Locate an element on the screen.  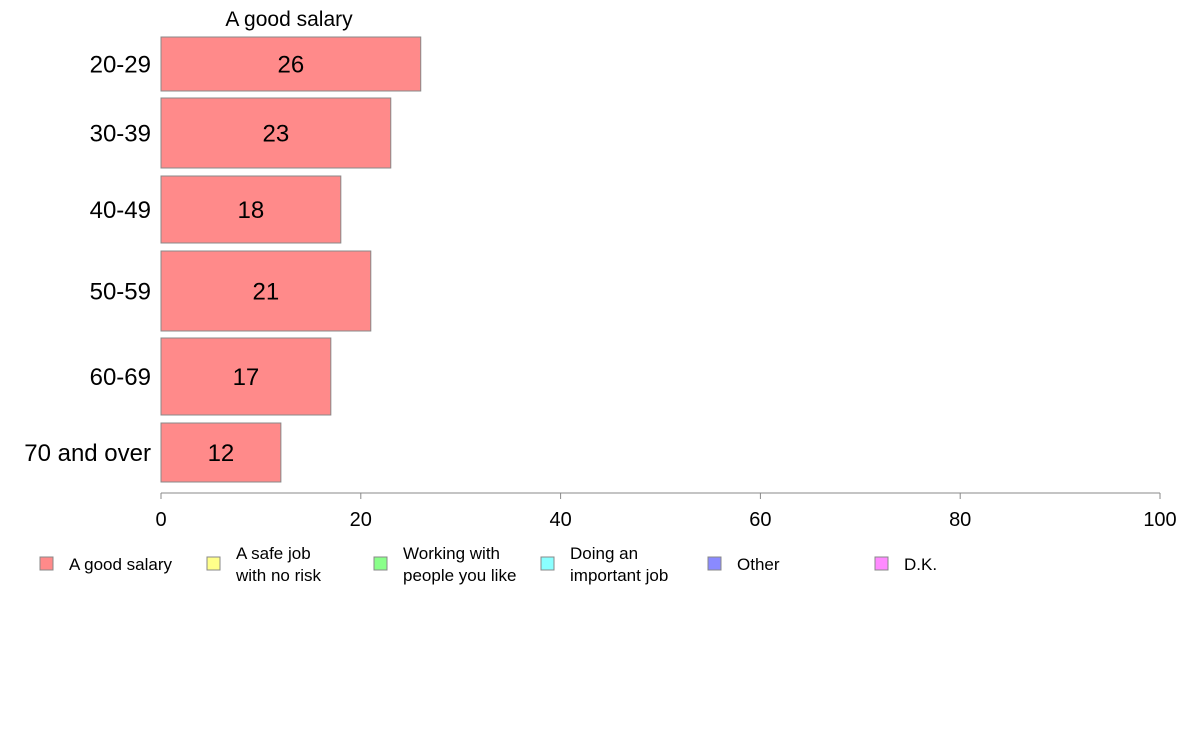
bars-group: 26 23 18 21 17 12 is located at coordinates (291, 259).